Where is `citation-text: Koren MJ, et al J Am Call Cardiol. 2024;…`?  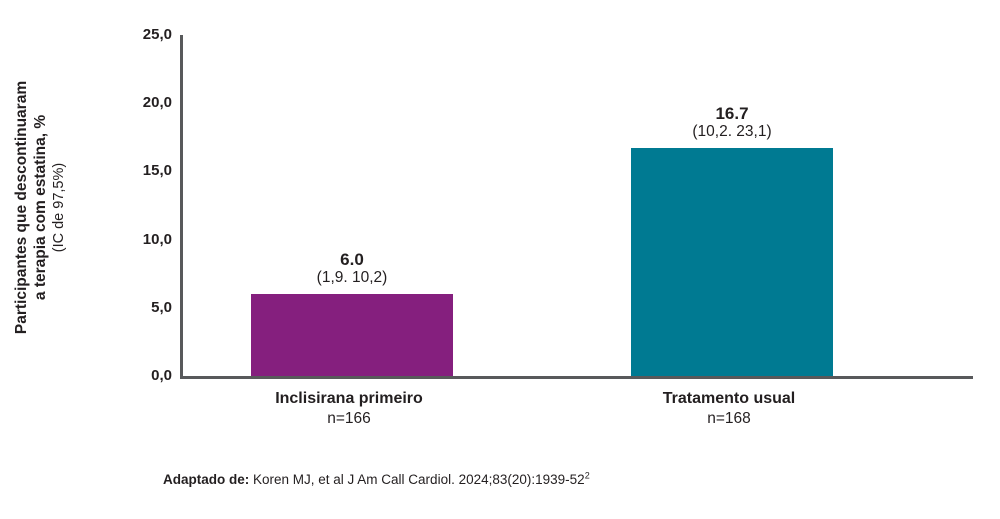
citation-text: Koren MJ, et al J Am Call Cardiol. 2024;… is located at coordinates (417, 479).